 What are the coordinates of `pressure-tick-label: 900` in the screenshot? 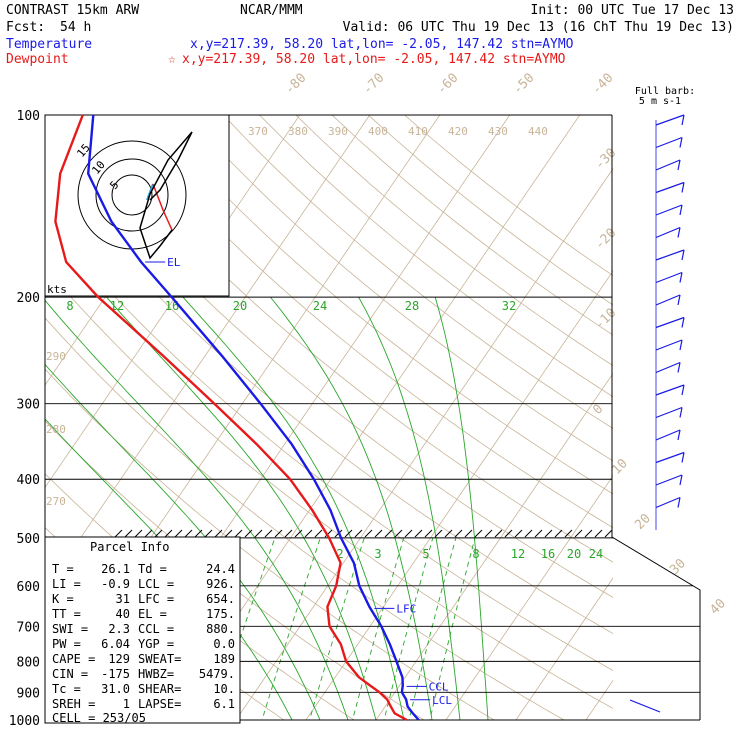 It's located at (28, 693).